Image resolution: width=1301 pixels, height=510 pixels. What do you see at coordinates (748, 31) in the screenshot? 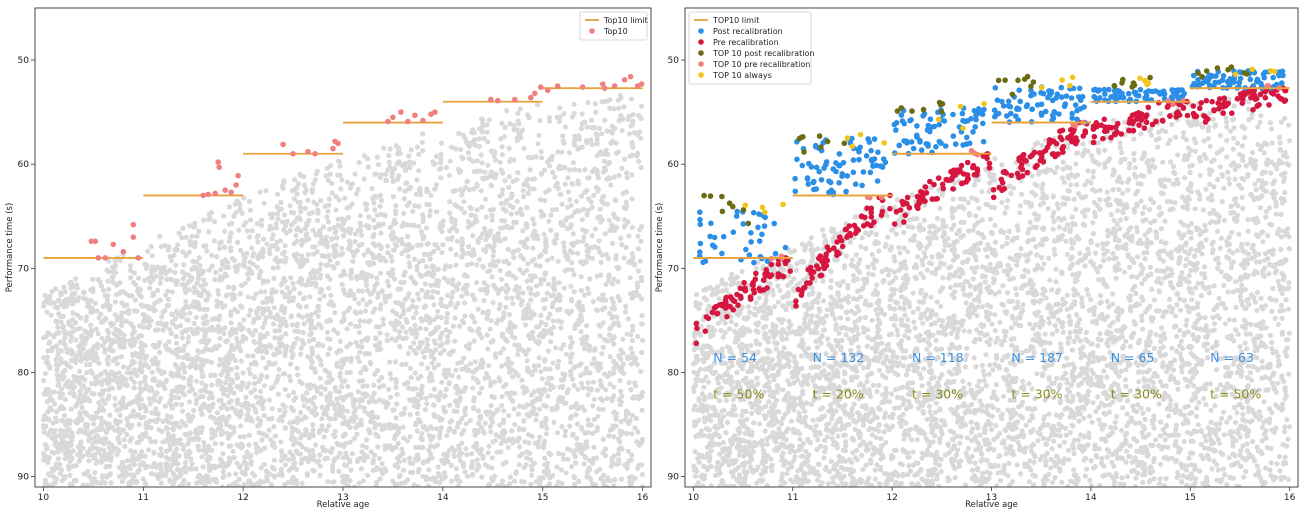
I see `legend-label: Post recalibration` at bounding box center [748, 31].